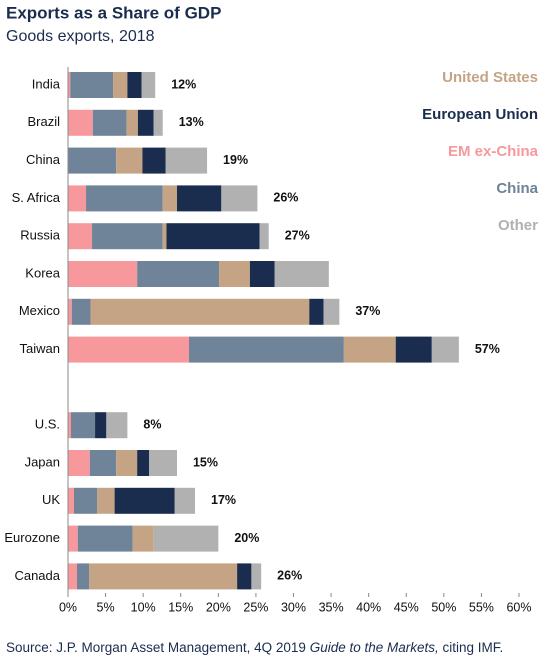 The height and width of the screenshot is (664, 547). What do you see at coordinates (191, 122) in the screenshot?
I see `total-label: 13%` at bounding box center [191, 122].